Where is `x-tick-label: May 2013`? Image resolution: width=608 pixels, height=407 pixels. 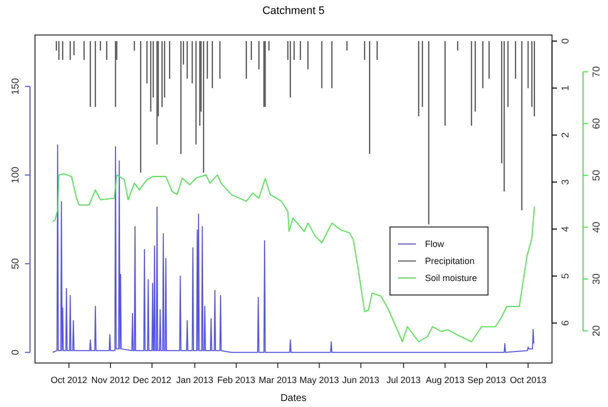 x-tick-label: May 2013 is located at coordinates (320, 380).